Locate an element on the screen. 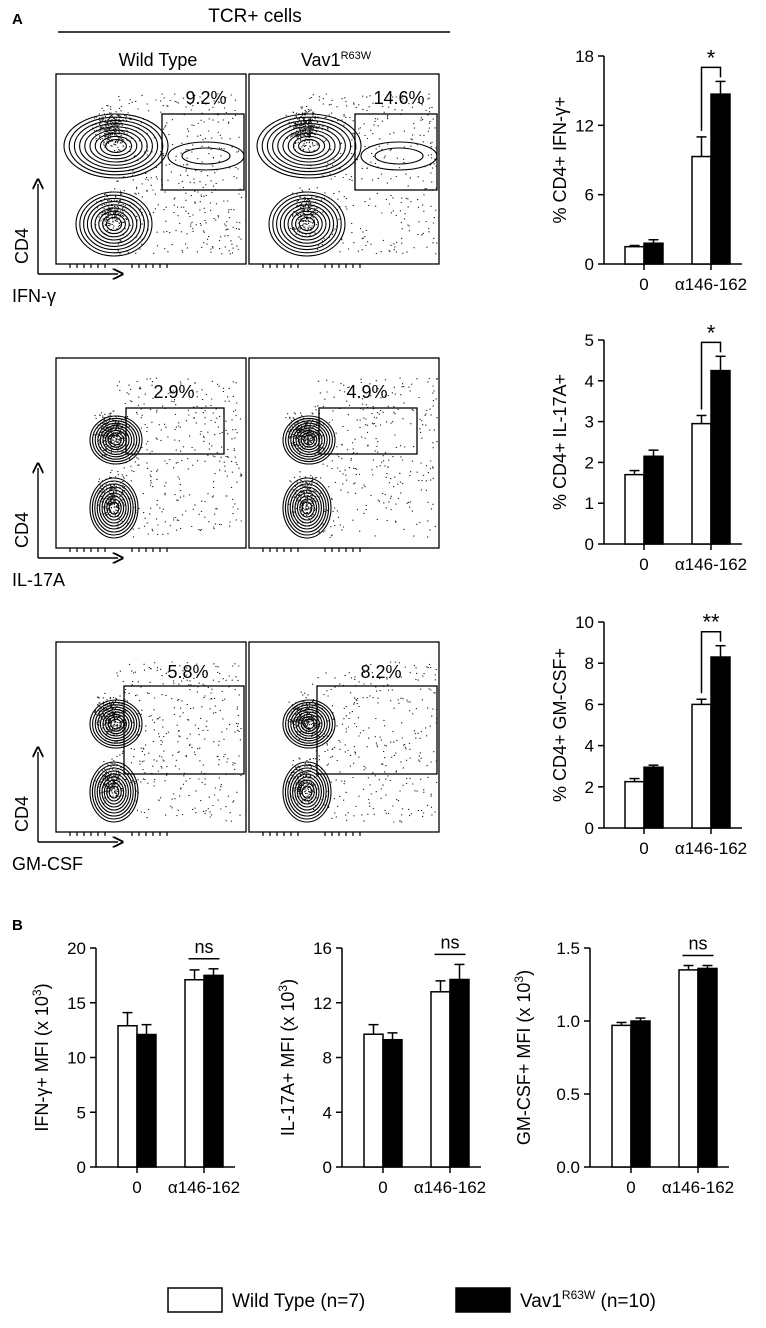  bar-chart-2: 0 1 2 3 4 5 0 α146-162 * % CD4+ IL-17A+ is located at coordinates (648, 447).